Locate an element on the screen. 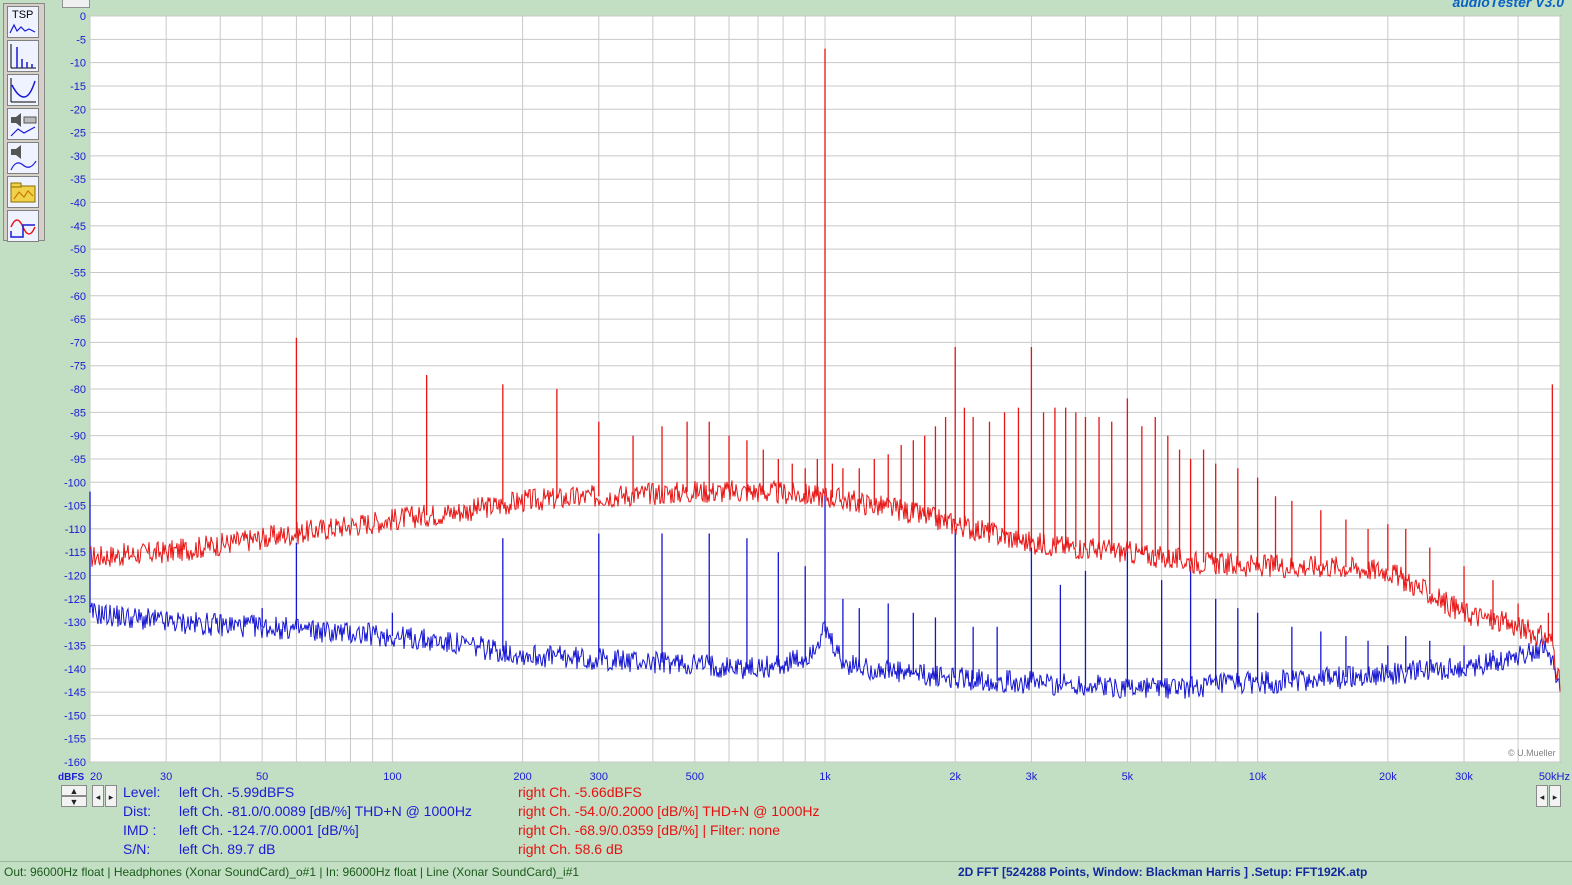  oscilloscope-icon is located at coordinates (23, 228).